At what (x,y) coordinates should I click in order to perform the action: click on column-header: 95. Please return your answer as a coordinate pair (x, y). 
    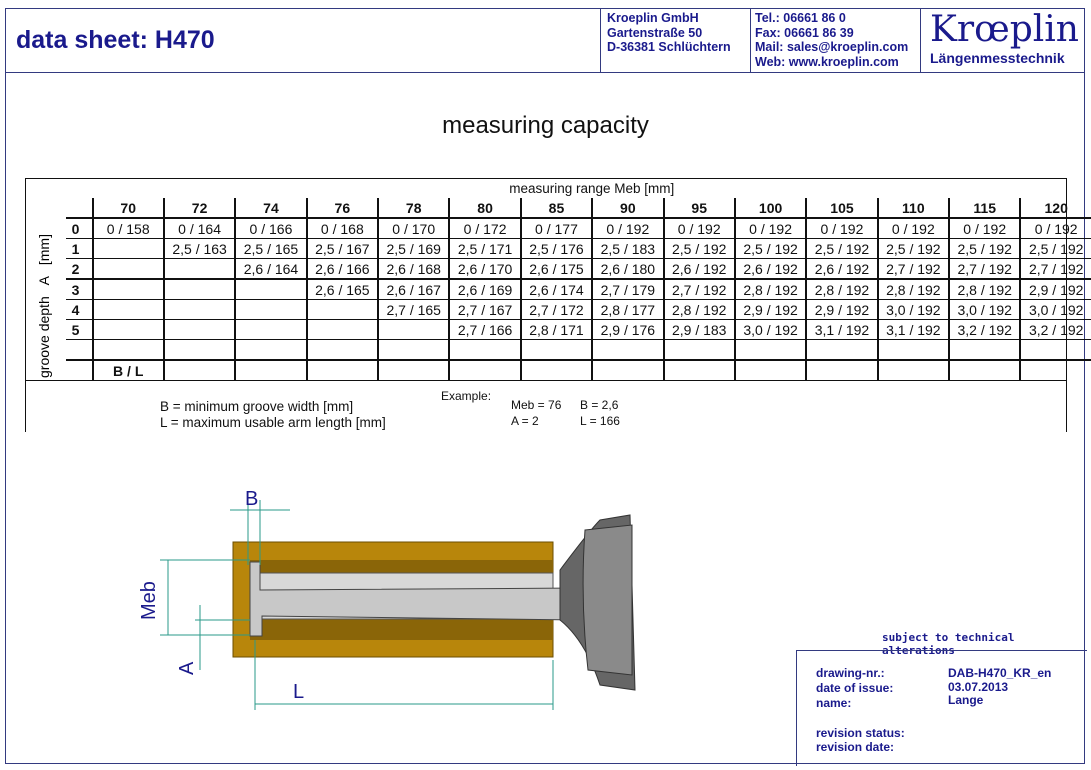
    Looking at the image, I should click on (698, 208).